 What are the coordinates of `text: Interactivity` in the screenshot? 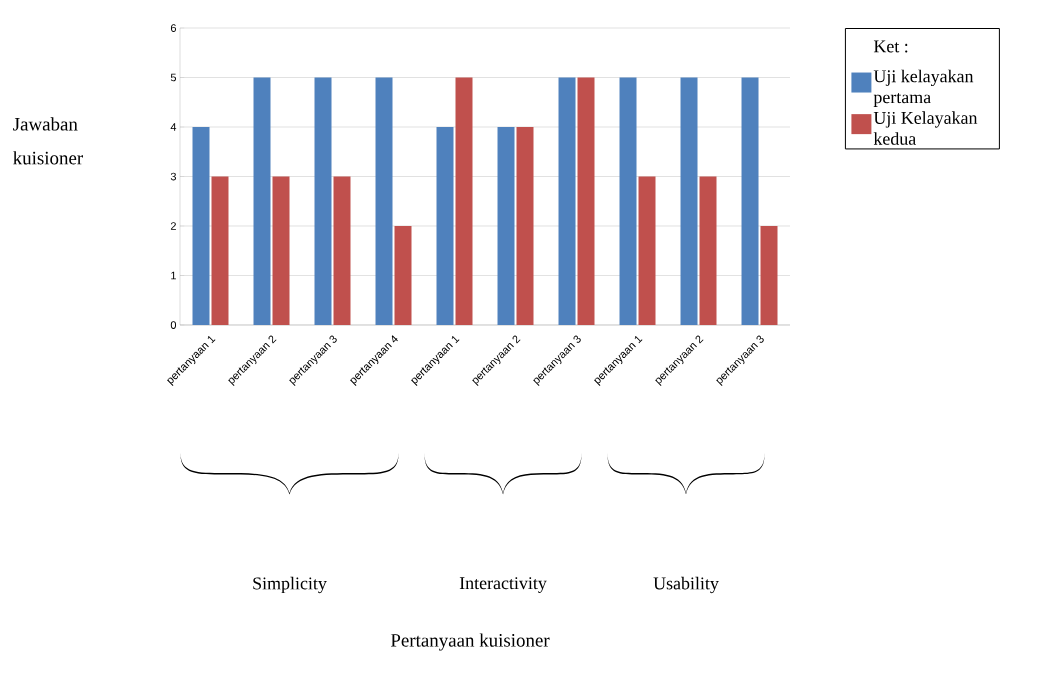 It's located at (503, 585).